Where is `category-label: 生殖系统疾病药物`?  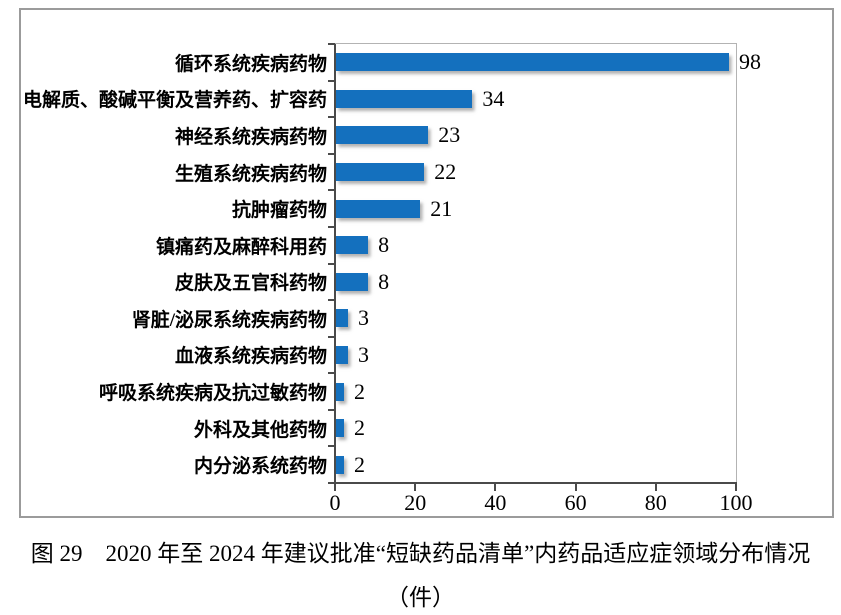 category-label: 生殖系统疾病药物 is located at coordinates (250, 174).